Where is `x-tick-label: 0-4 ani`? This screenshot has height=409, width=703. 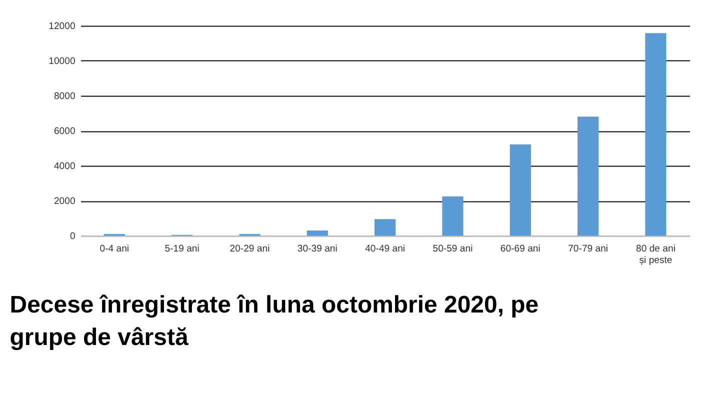
x-tick-label: 0-4 ani is located at coordinates (115, 249).